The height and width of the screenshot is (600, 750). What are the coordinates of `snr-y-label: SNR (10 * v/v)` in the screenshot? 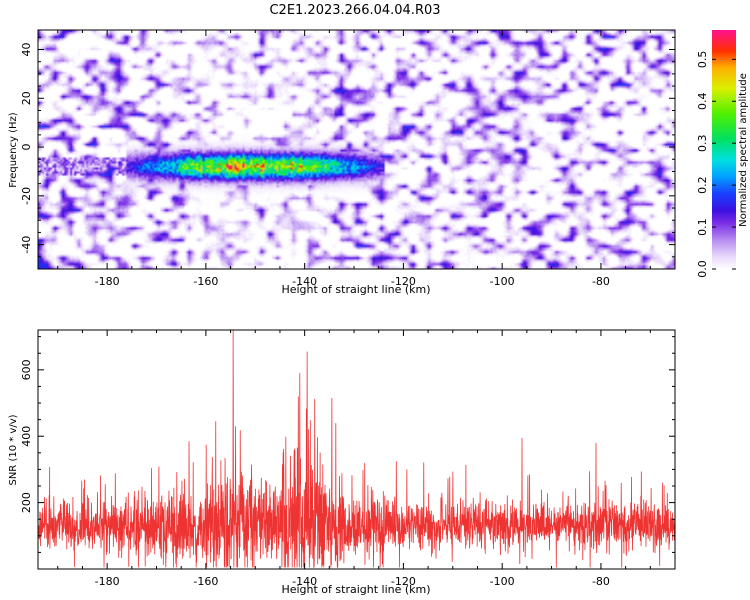 It's located at (13, 449).